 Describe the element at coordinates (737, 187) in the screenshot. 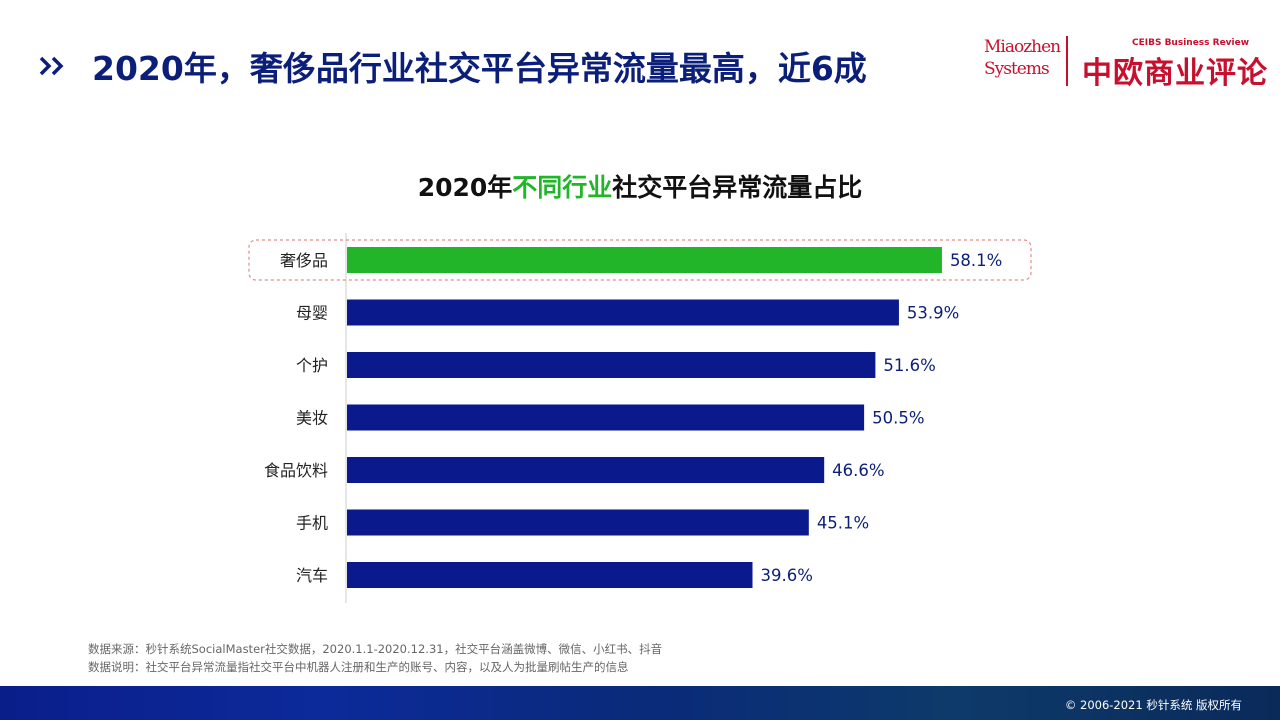

I see `chart-title-suffix: 社交平台异常流量占比` at that location.